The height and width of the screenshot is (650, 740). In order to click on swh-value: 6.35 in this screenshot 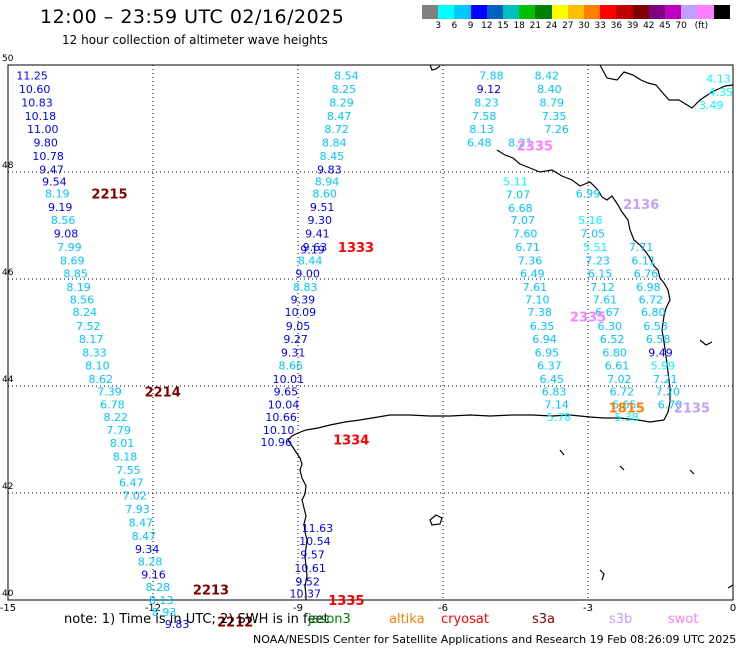, I will do `click(542, 326)`.